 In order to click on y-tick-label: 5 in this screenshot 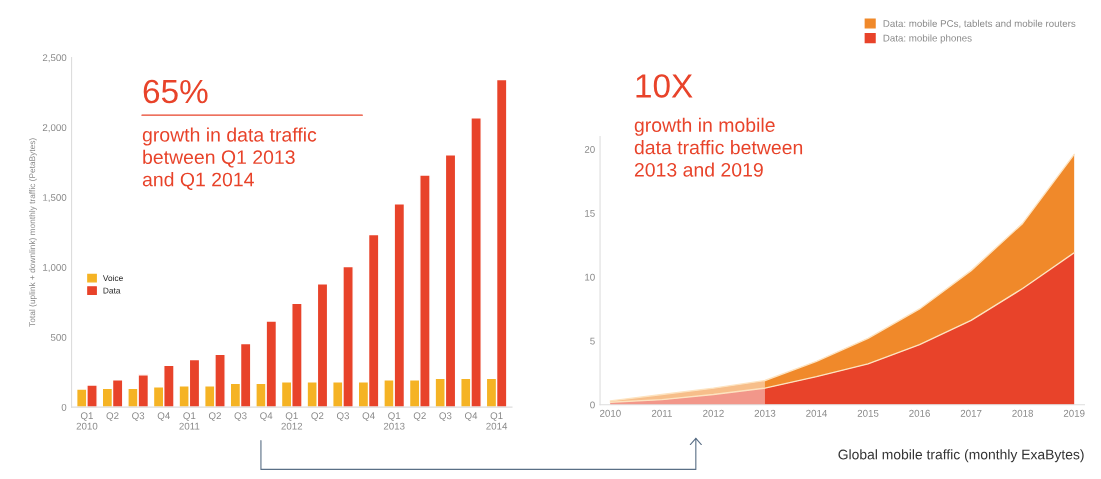, I will do `click(592, 341)`.